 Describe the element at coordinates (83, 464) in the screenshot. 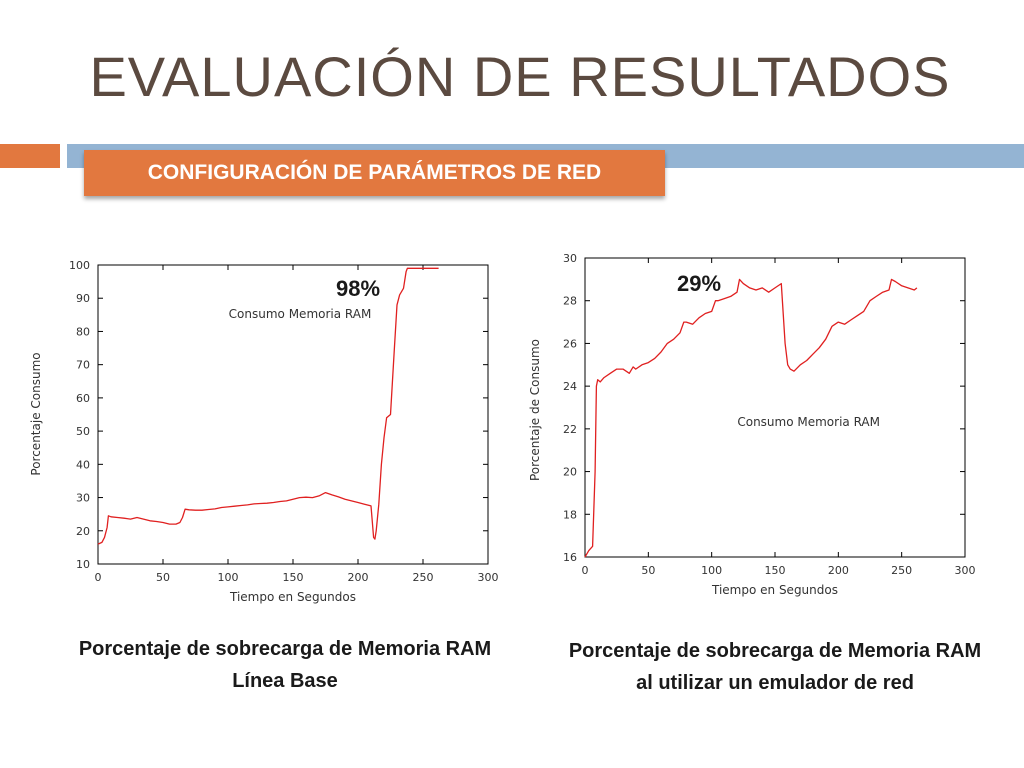

I see `y-tick-label: 40` at that location.